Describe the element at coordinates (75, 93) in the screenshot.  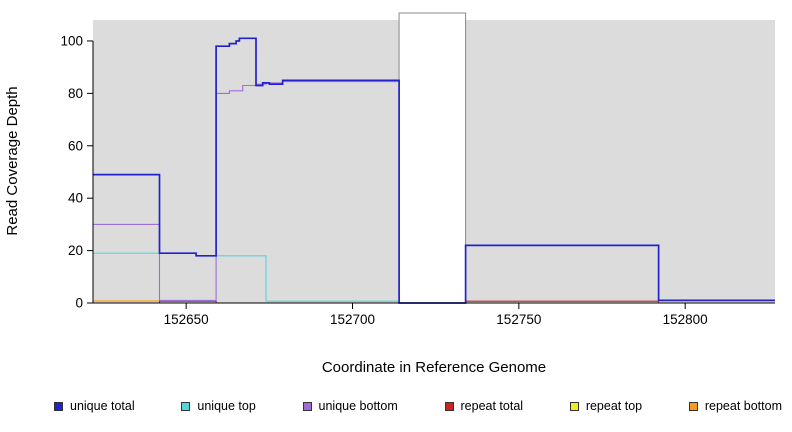
I see `y-tick-label: 80` at that location.